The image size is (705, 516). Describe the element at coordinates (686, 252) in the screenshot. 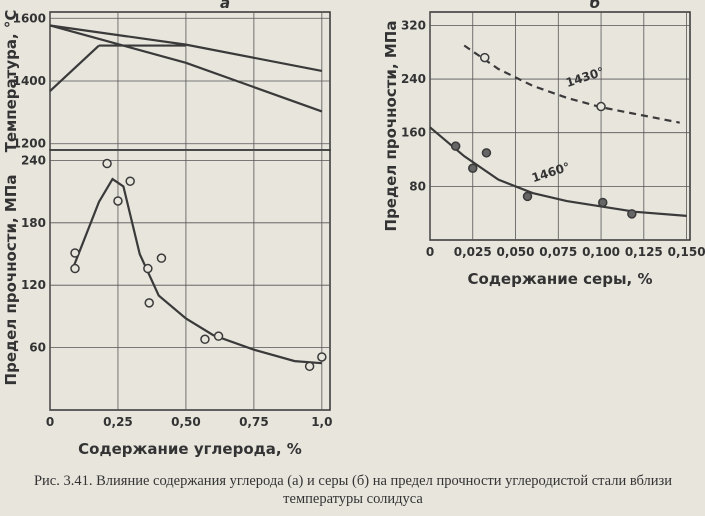

I see `x-tick-label: 0,150` at that location.